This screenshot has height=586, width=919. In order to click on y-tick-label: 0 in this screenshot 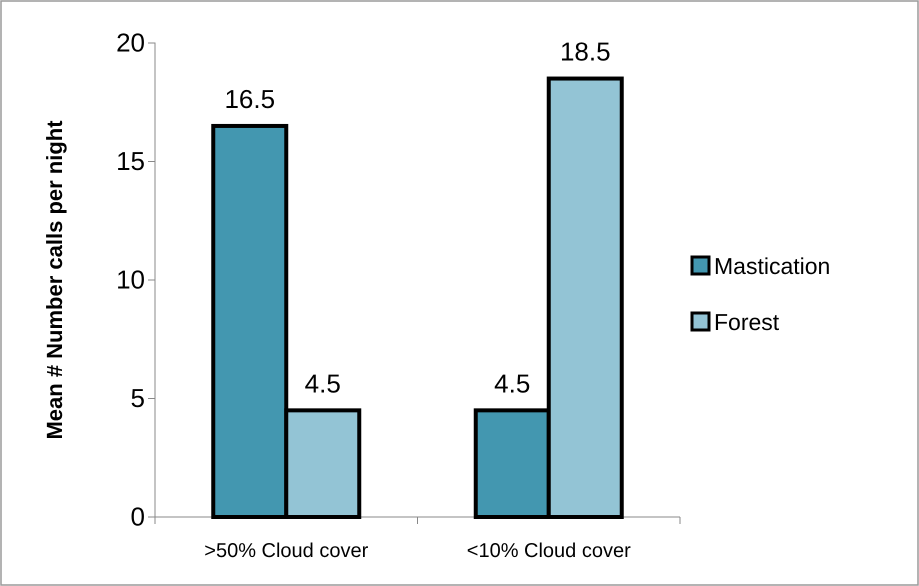, I will do `click(137, 516)`.